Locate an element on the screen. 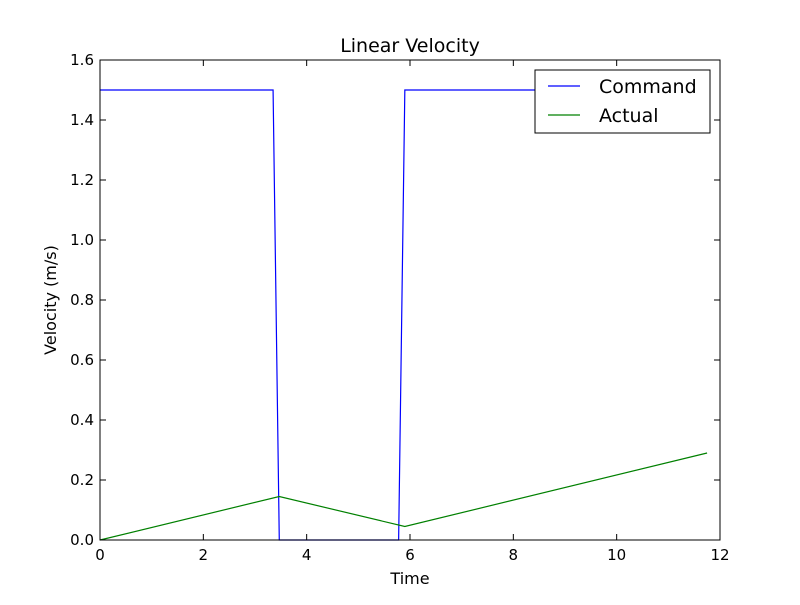 This screenshot has height=605, width=800. y-tick-label: 1.6 is located at coordinates (82, 60).